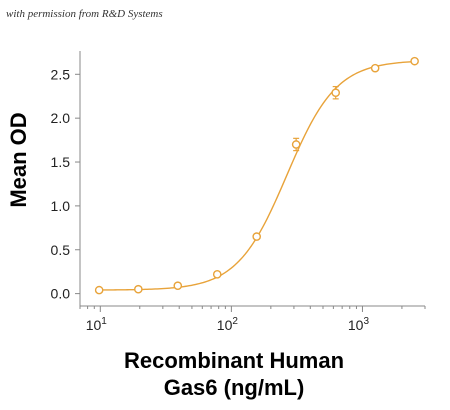  I want to click on x-tick-label: 10³, so click(359, 324).